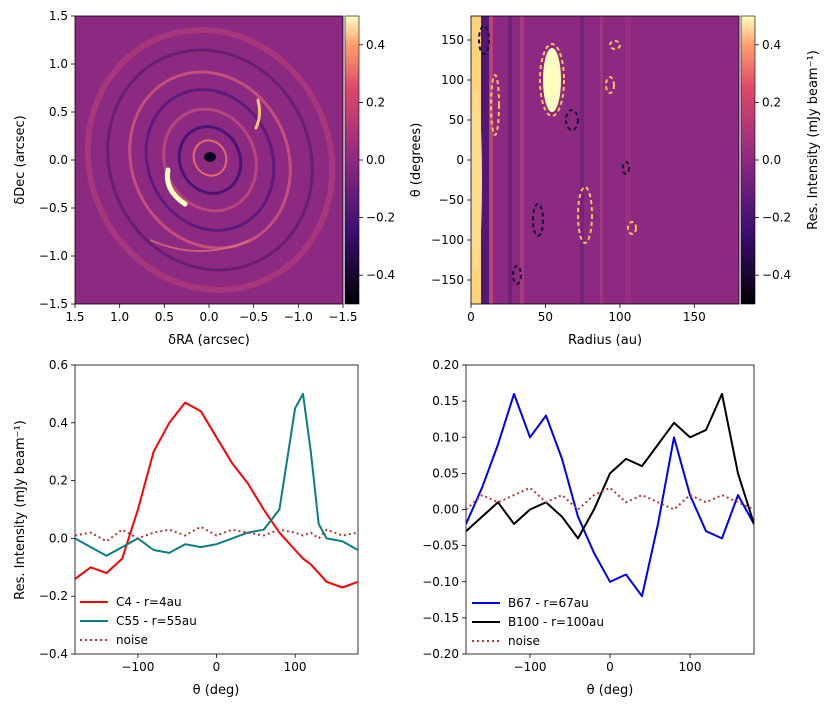 The width and height of the screenshot is (830, 706). I want to click on map-xtick-label: 0.5, so click(164, 317).